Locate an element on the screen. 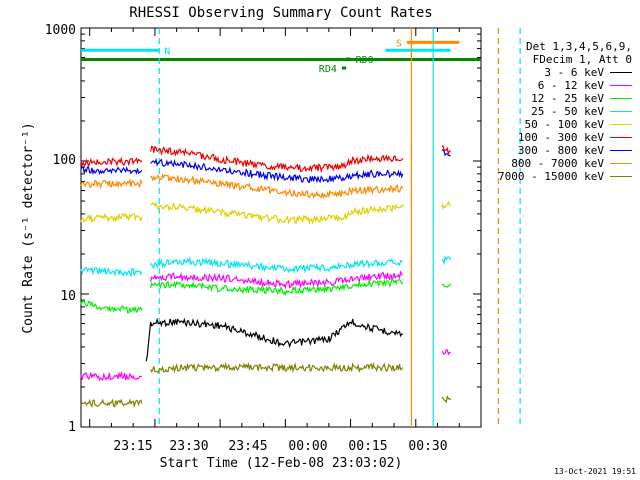 The height and width of the screenshot is (480, 640). x-tick-label: 00:00 is located at coordinates (307, 446).